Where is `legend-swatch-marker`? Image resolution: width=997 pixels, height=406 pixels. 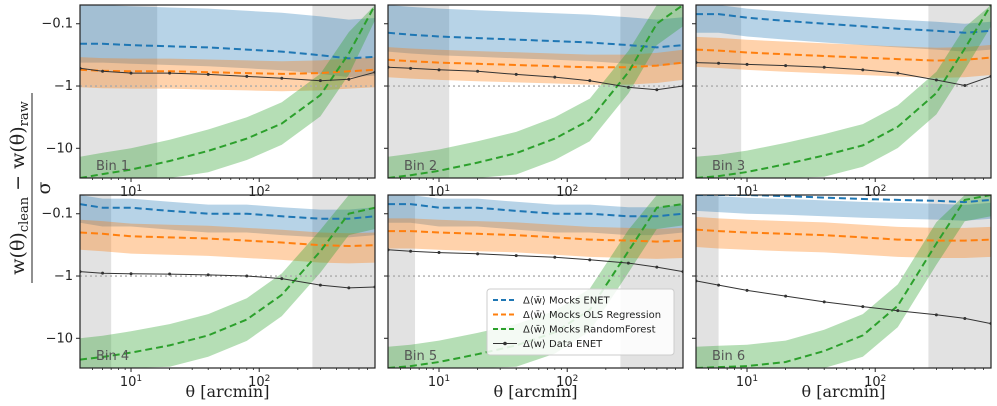
legend-swatch-marker is located at coordinates (505, 343).